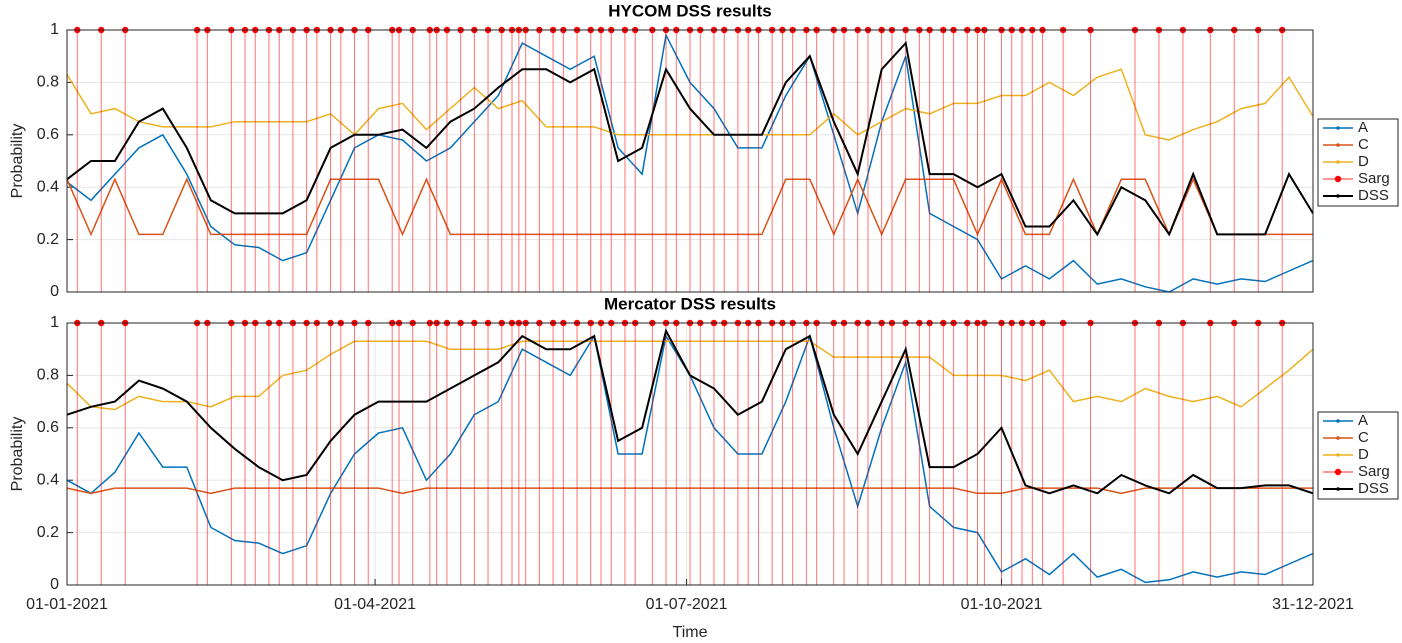 This screenshot has height=643, width=1402. What do you see at coordinates (690, 303) in the screenshot?
I see `chart-title: Mercator DSS results` at bounding box center [690, 303].